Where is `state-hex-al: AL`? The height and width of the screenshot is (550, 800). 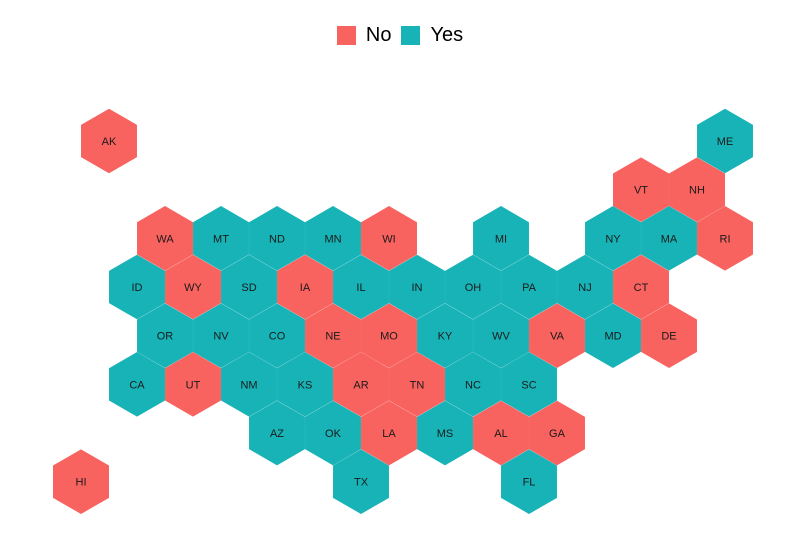
state-hex-al: AL is located at coordinates (501, 433).